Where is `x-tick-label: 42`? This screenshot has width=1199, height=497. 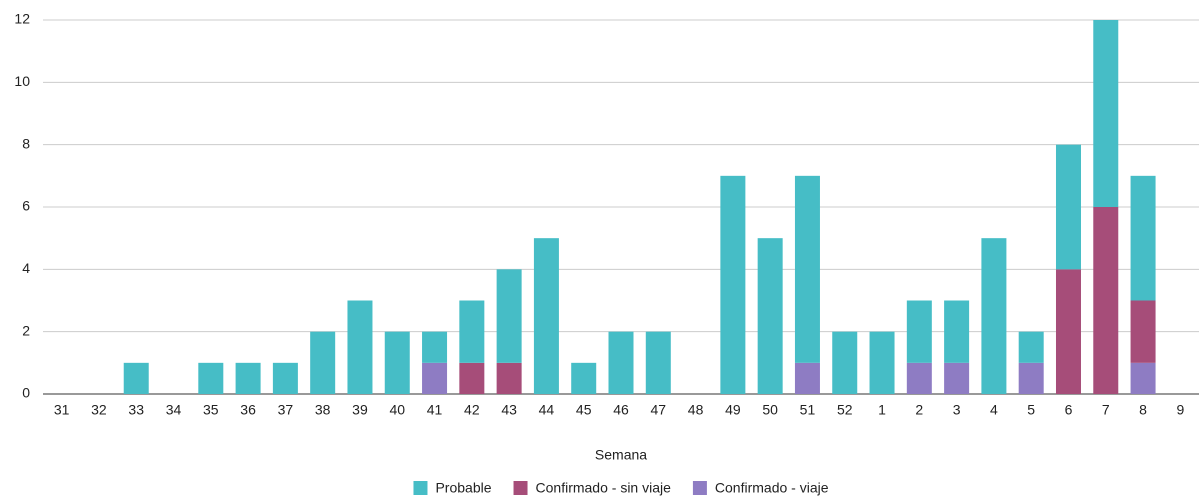
x-tick-label: 42 is located at coordinates (472, 410).